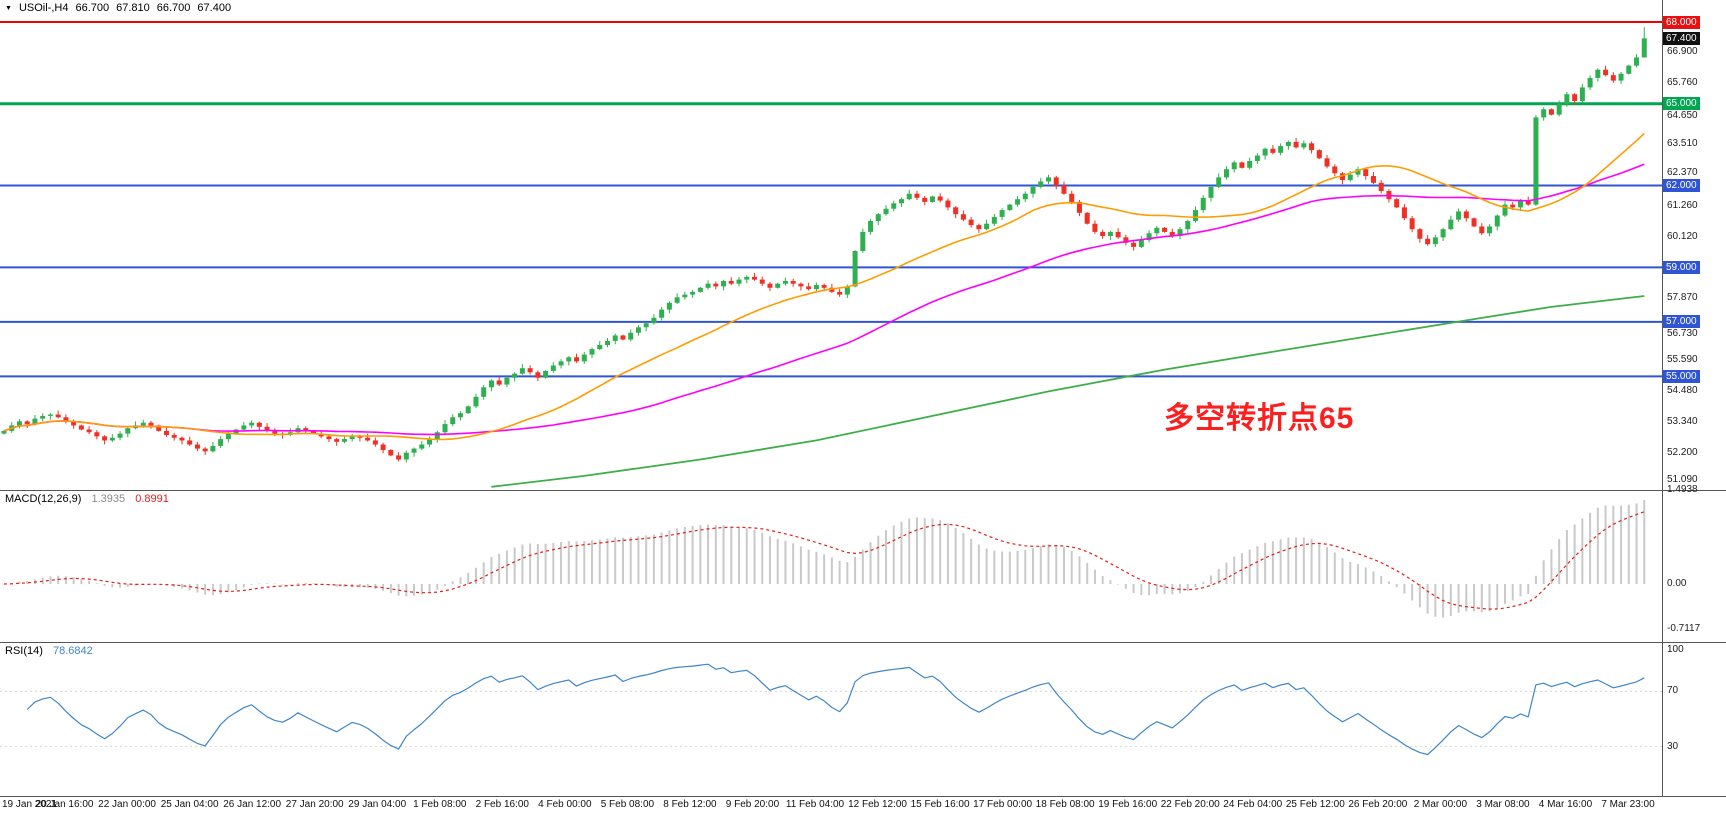 The image size is (1726, 837). I want to click on price-tick-label: 66.900, so click(1682, 51).